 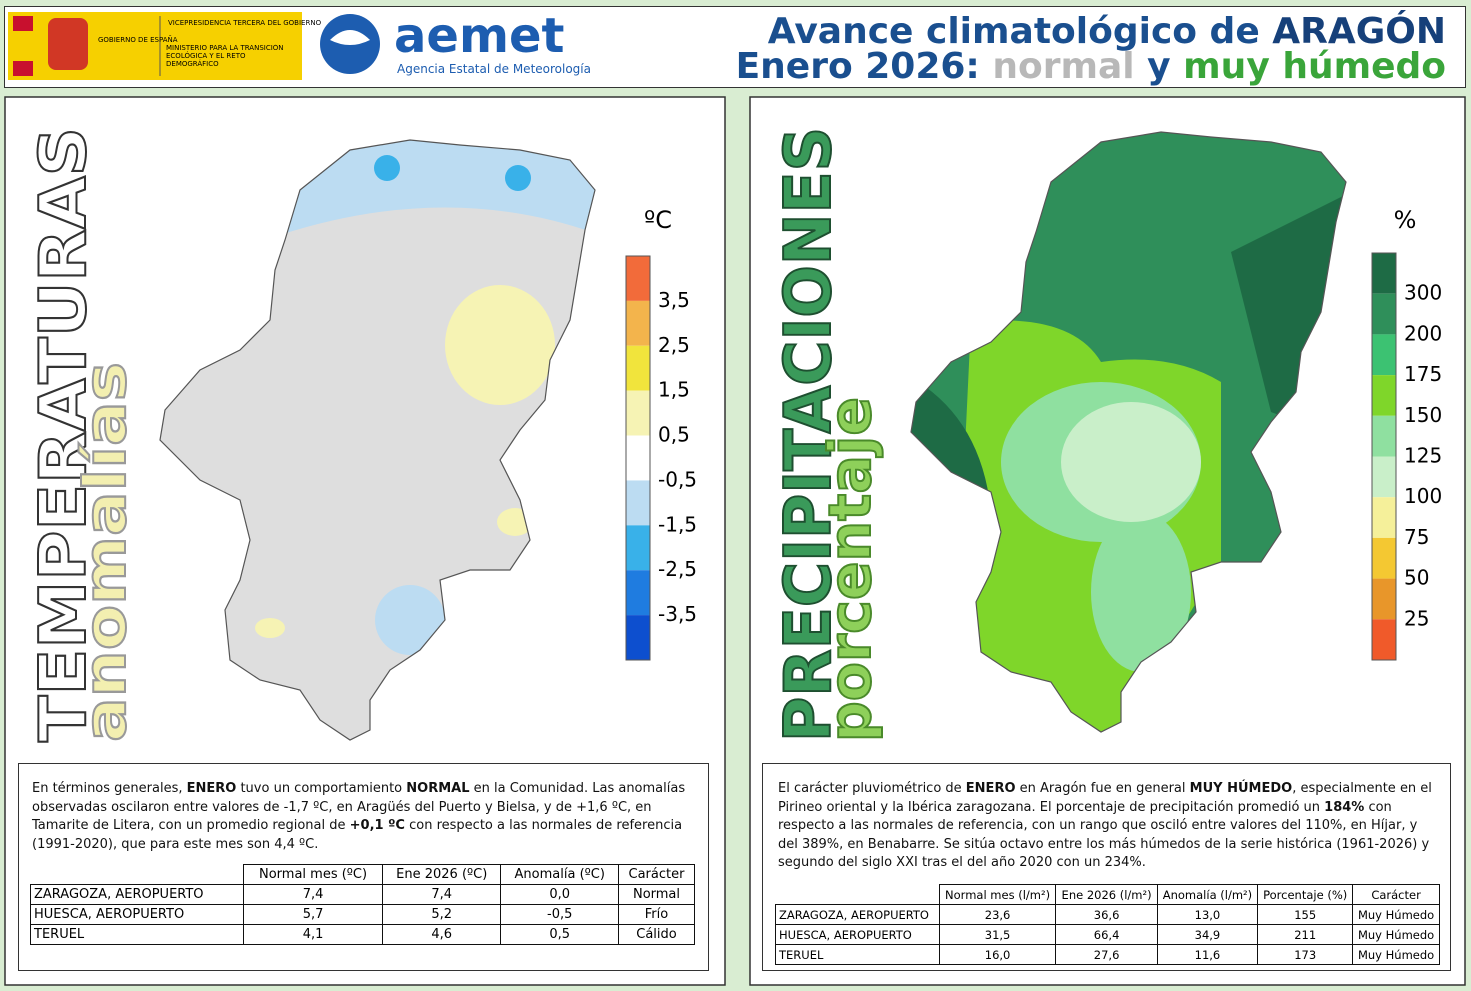 I want to click on title: Enero 2026: normal y muy húmedo, so click(x=1091, y=66).